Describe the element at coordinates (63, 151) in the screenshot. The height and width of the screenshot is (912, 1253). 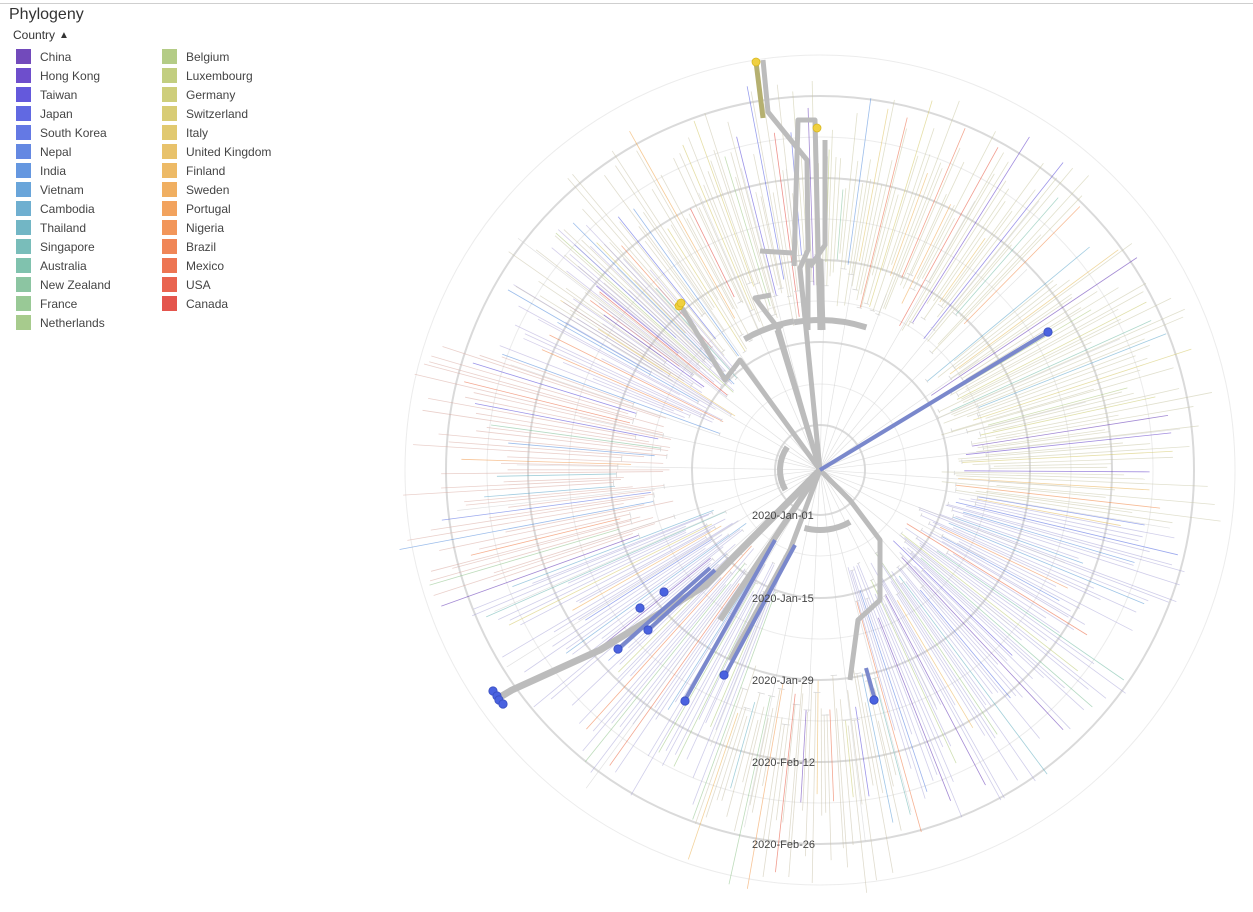
I see `legend-item: Nepal` at that location.